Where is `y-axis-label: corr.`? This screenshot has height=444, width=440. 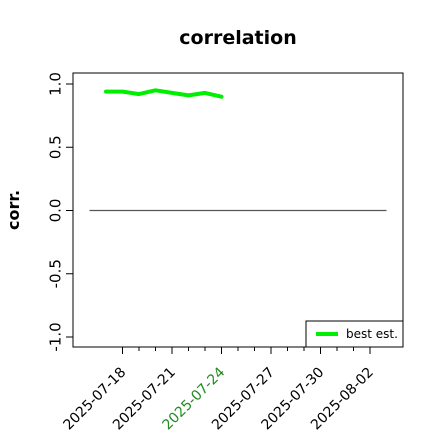 y-axis-label: corr. is located at coordinates (13, 210).